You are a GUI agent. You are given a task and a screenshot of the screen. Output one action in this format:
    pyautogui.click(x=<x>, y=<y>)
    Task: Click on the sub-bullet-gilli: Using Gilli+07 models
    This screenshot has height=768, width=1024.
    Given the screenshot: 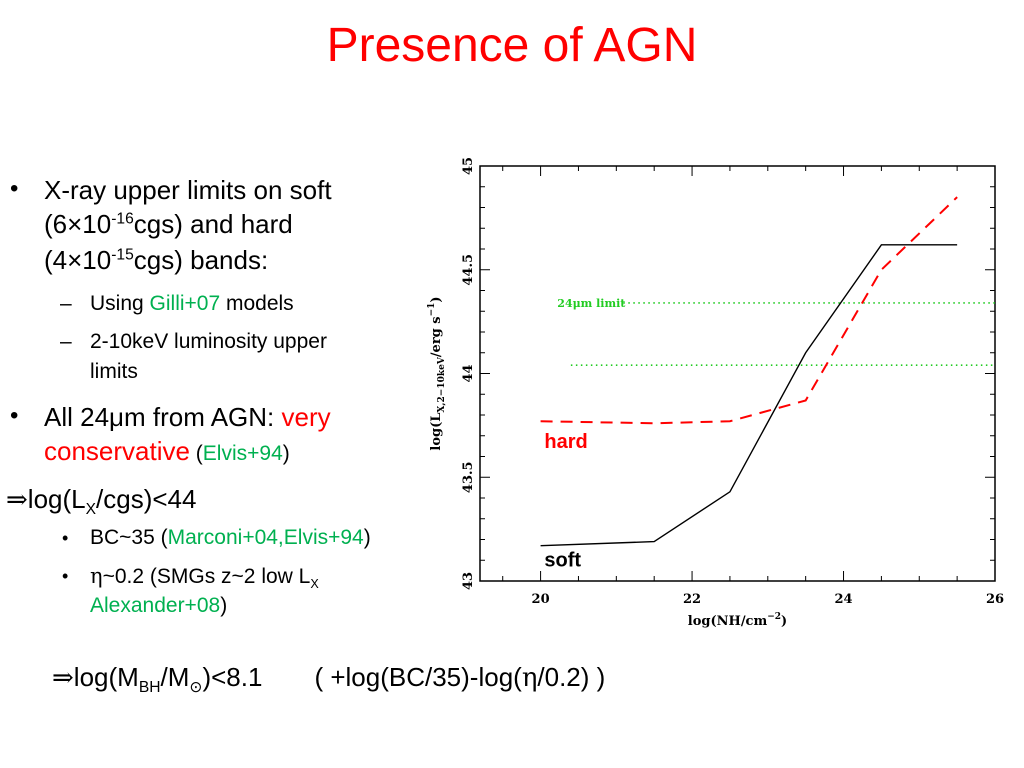 What is the action you would take?
    pyautogui.click(x=192, y=303)
    